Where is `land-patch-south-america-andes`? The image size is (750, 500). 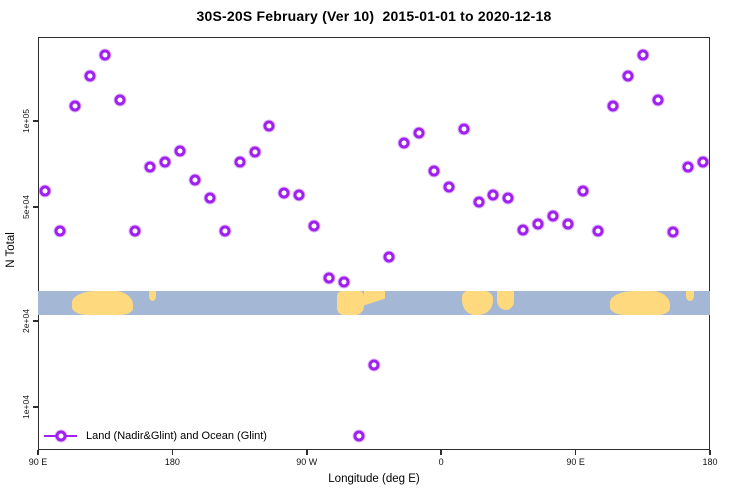 land-patch-south-america-andes is located at coordinates (350, 302).